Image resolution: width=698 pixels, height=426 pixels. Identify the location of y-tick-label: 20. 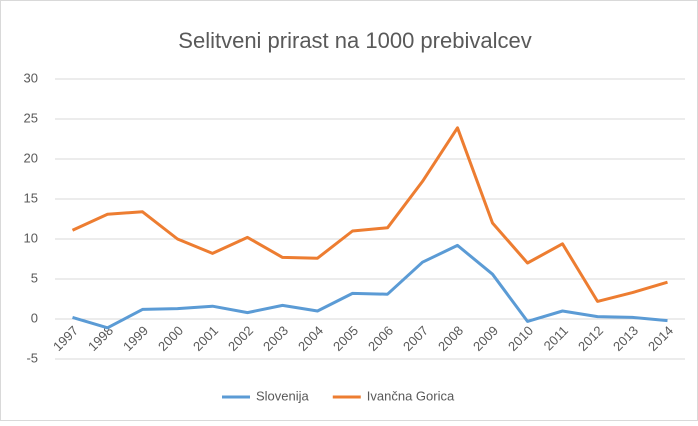
(31, 157).